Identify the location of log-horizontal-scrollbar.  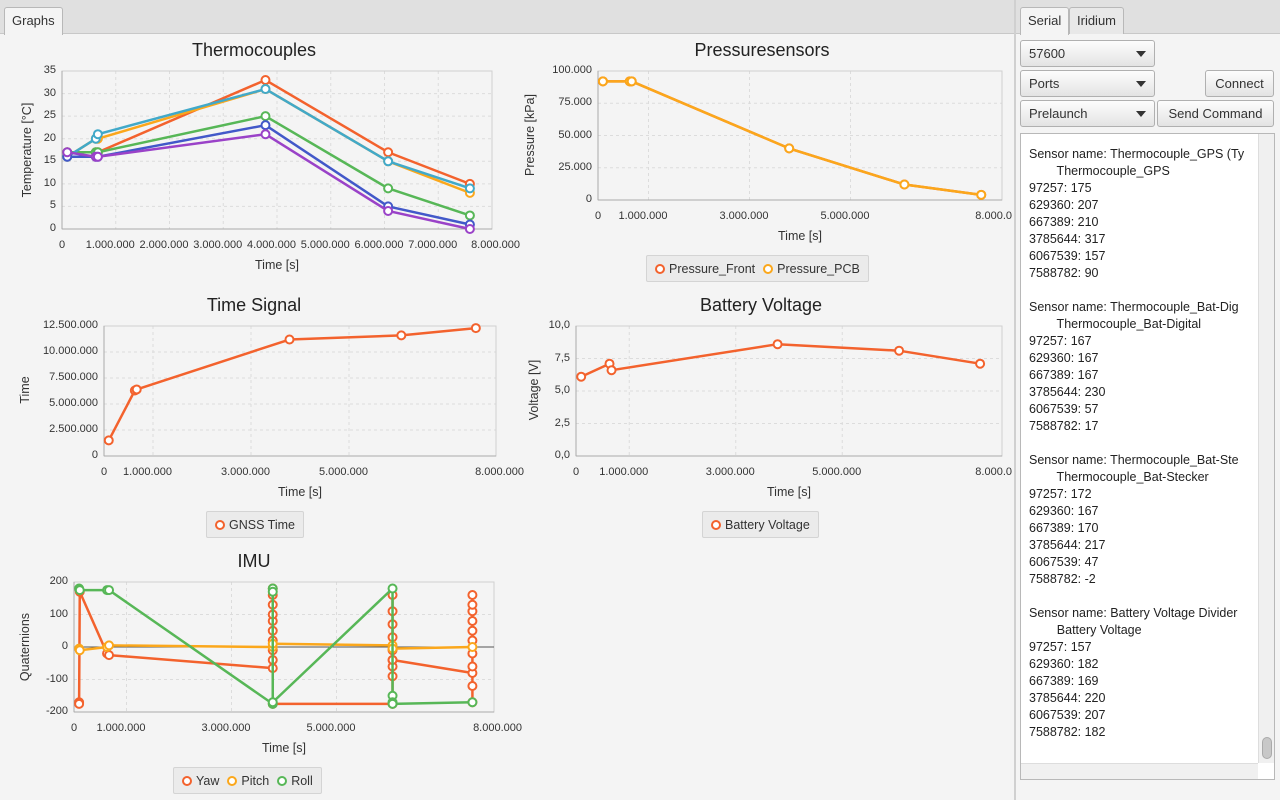
(1139, 771).